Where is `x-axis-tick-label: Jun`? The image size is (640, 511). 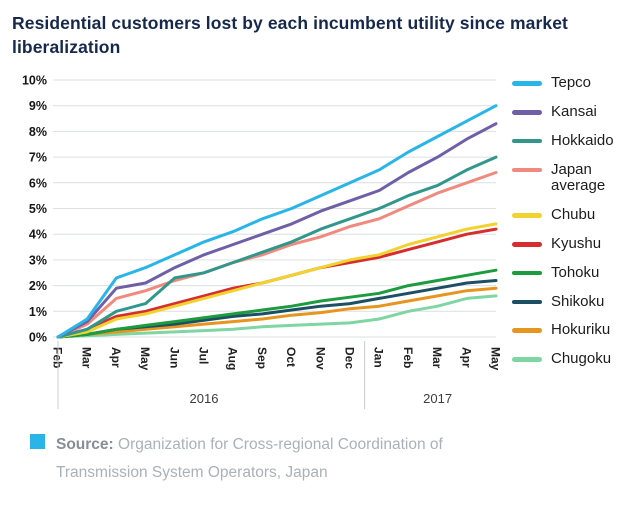 x-axis-tick-label: Jun is located at coordinates (174, 357).